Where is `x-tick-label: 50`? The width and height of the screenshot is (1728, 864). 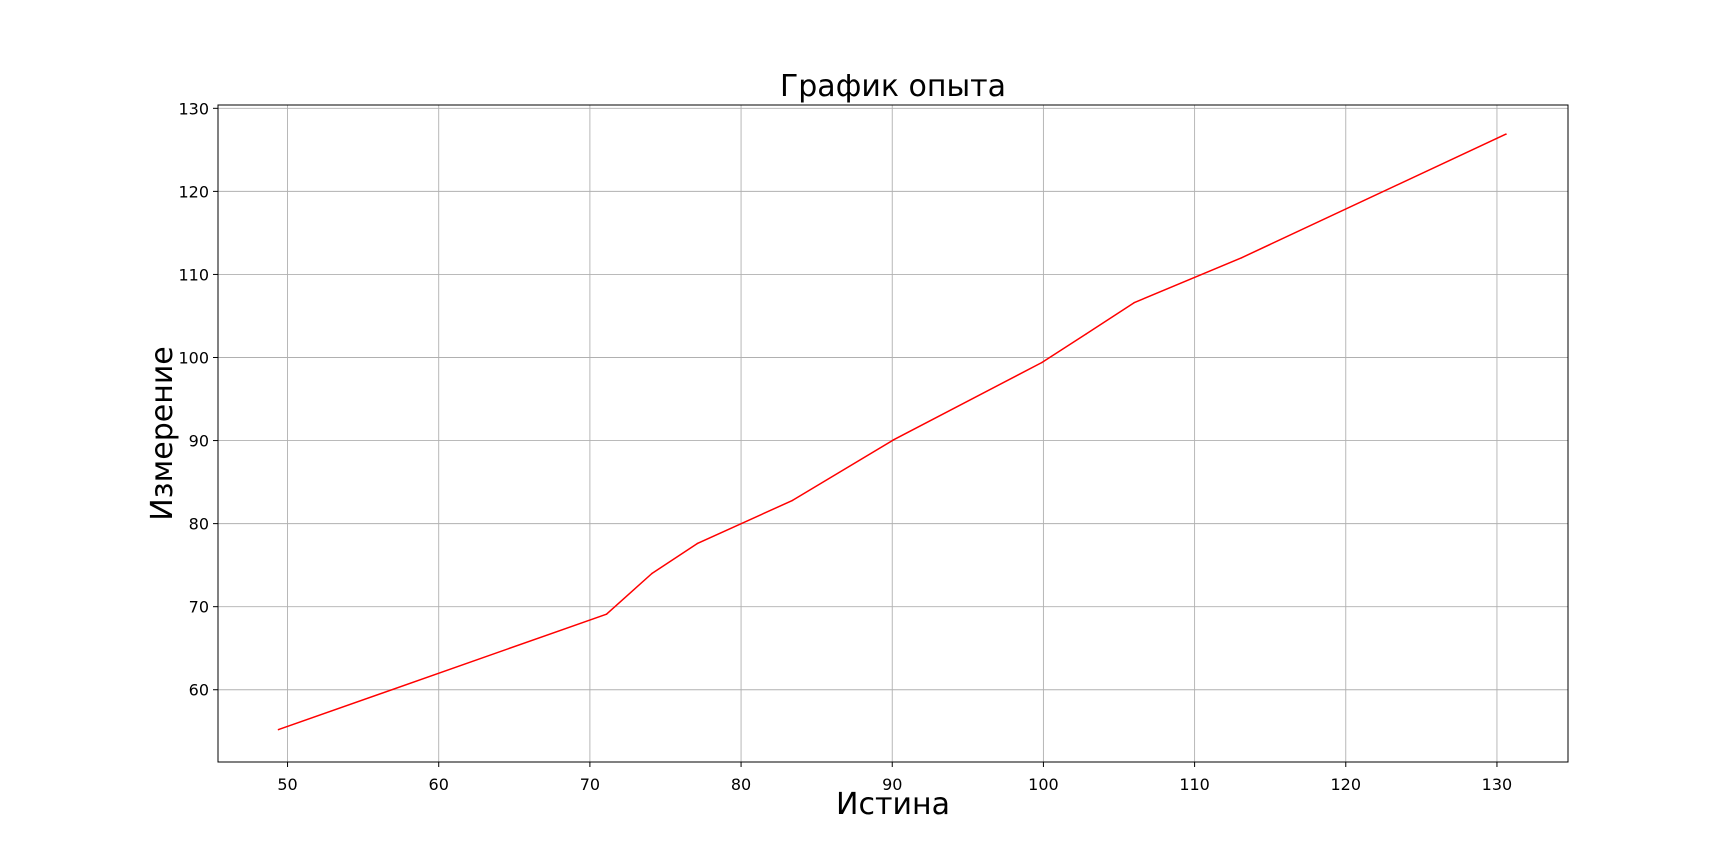 x-tick-label: 50 is located at coordinates (287, 784).